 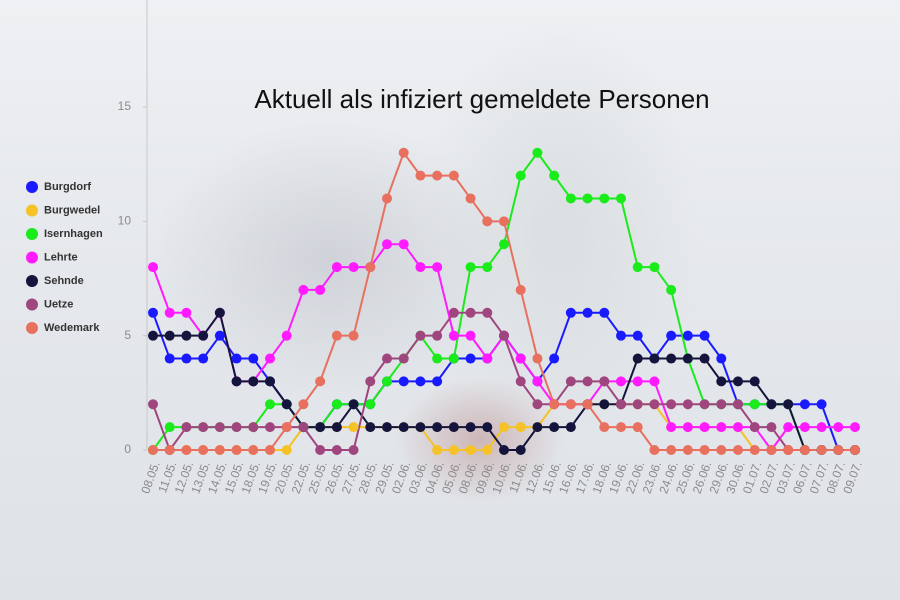 What do you see at coordinates (481, 99) in the screenshot?
I see `chart-title: Aktuell als infiziert gemeldete Personen` at bounding box center [481, 99].